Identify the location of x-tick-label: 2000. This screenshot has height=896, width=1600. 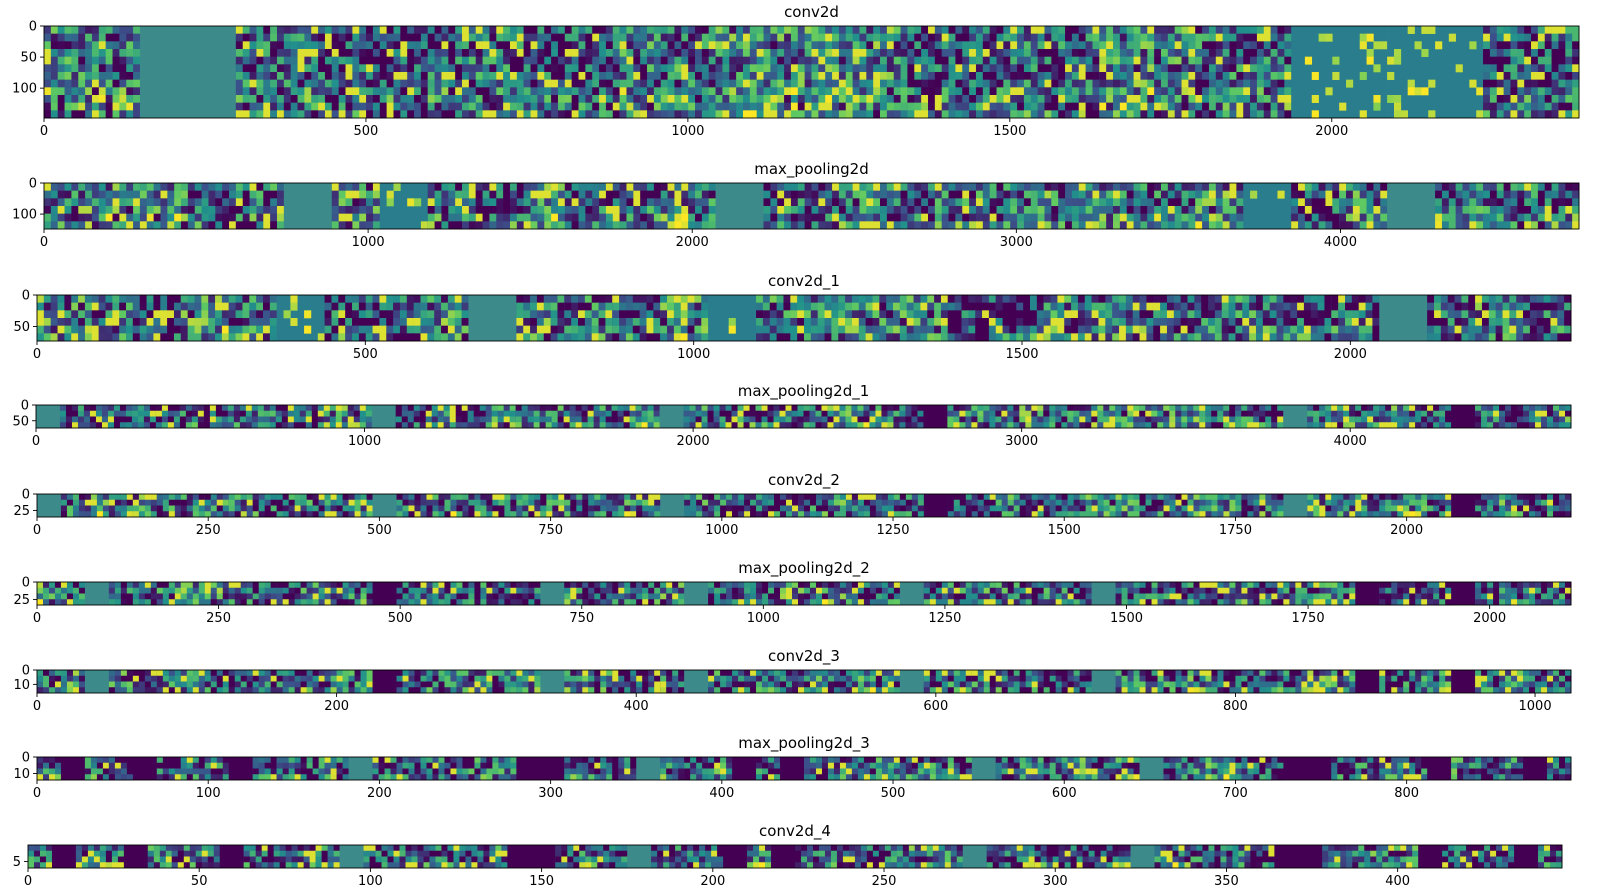
(1489, 618).